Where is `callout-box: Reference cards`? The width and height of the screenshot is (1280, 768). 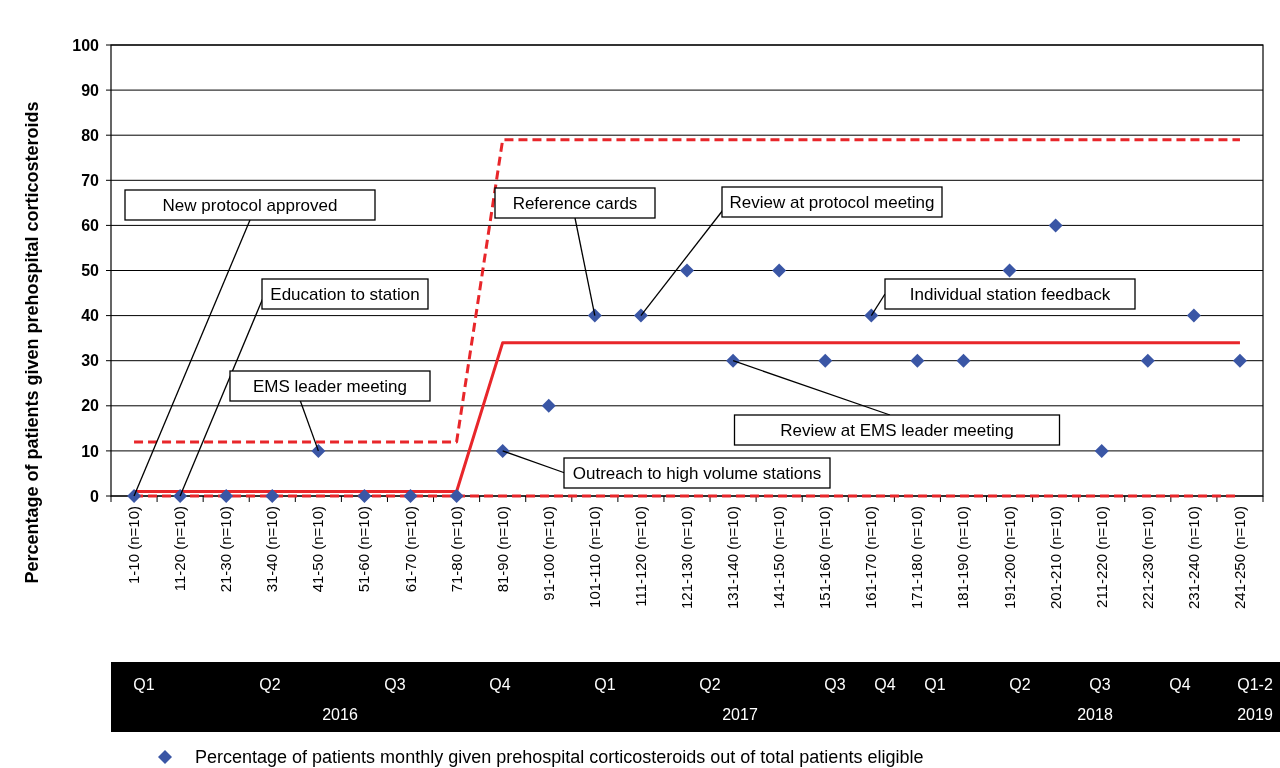
callout-box: Reference cards is located at coordinates (575, 252).